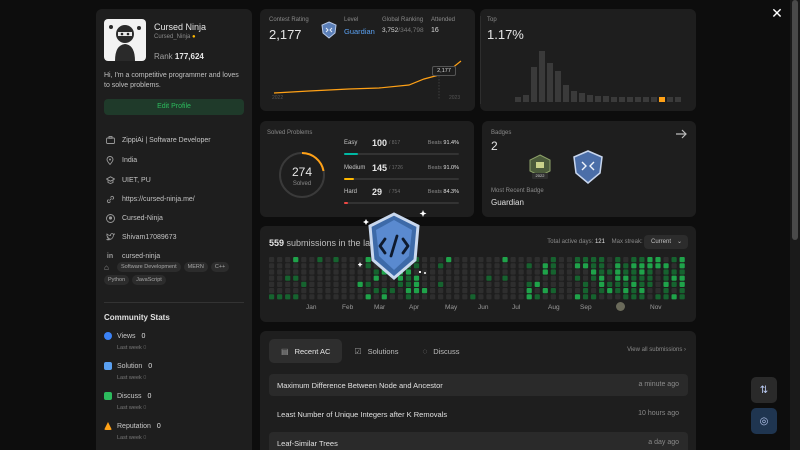 Image resolution: width=800 pixels, height=450 pixels. Describe the element at coordinates (764, 390) in the screenshot. I see `switch-icon: ⇅` at that location.